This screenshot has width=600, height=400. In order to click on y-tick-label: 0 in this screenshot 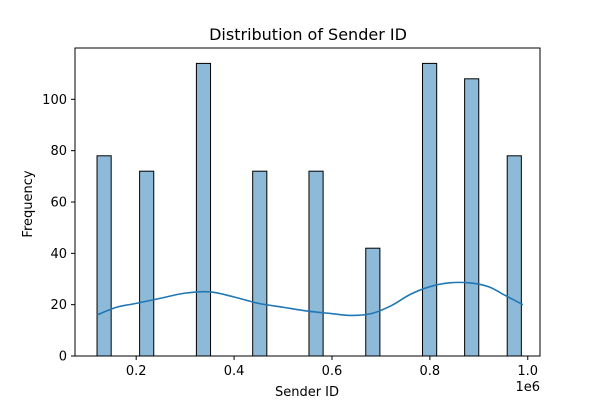, I will do `click(63, 357)`.